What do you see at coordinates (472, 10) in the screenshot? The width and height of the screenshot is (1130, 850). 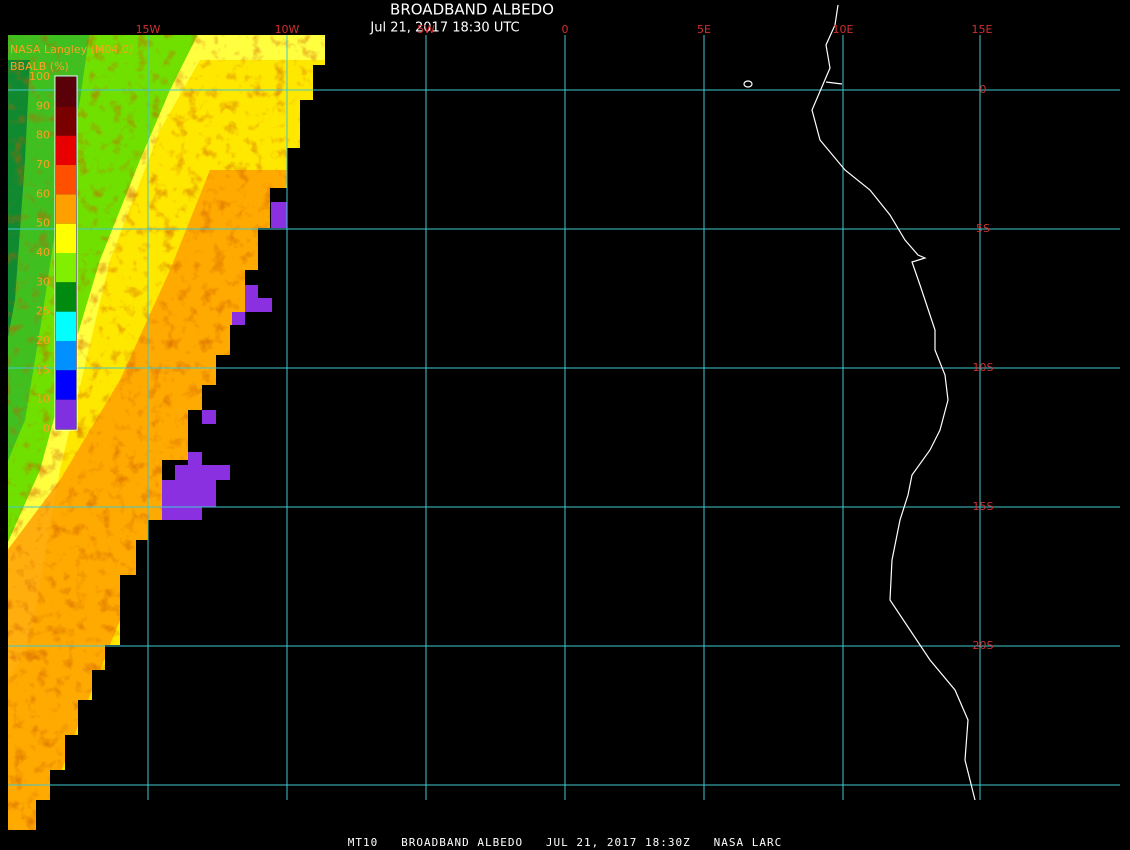 I see `title: BROADBAND ALBEDO` at bounding box center [472, 10].